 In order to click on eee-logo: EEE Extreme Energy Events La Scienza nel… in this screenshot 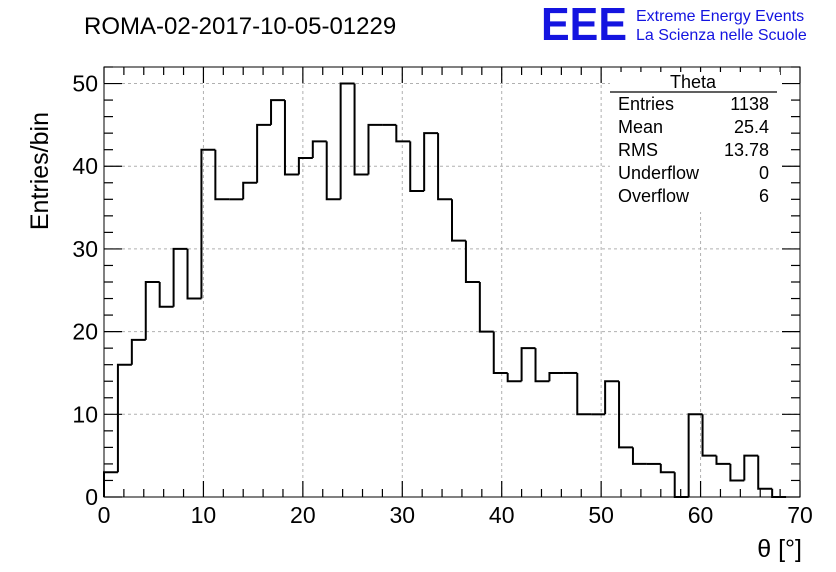, I will do `click(674, 25)`.